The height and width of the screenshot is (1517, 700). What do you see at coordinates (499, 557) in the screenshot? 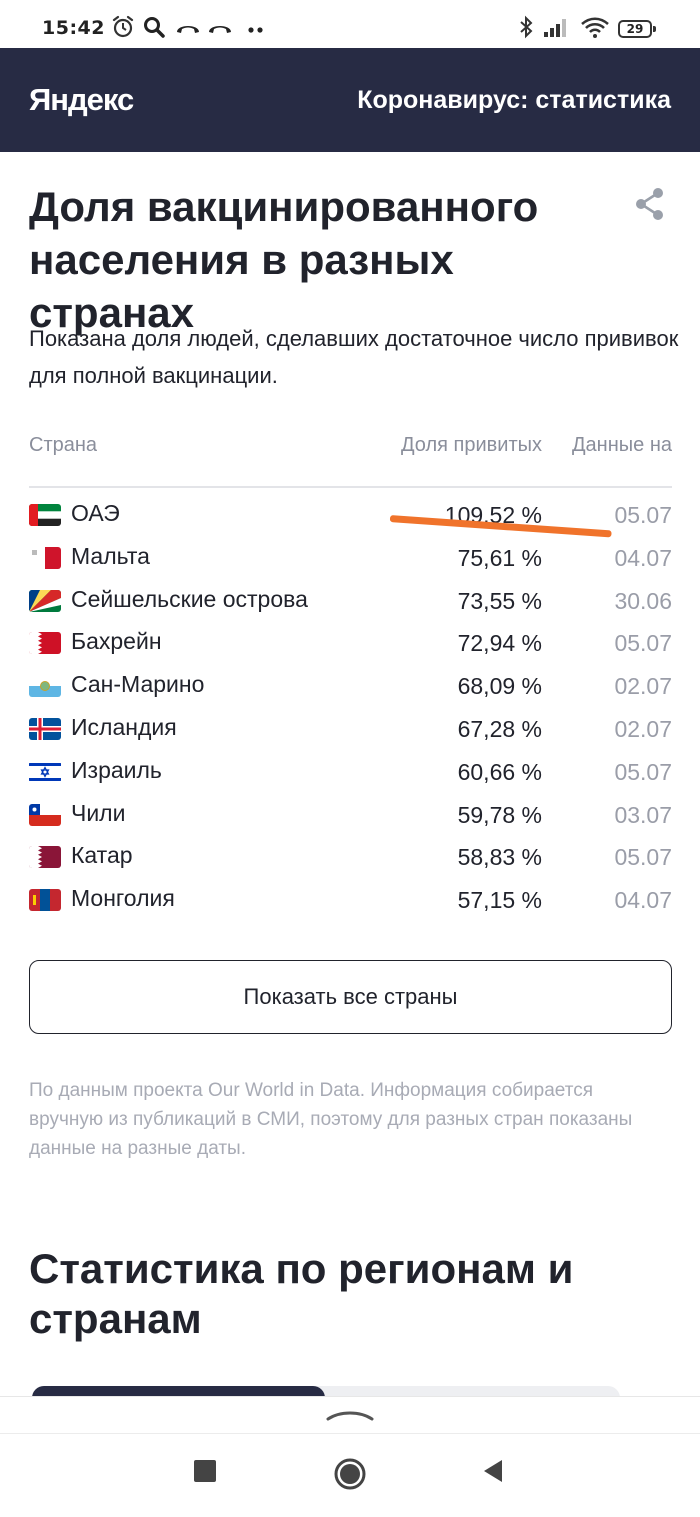
I see `share-value: 75,61 %` at bounding box center [499, 557].